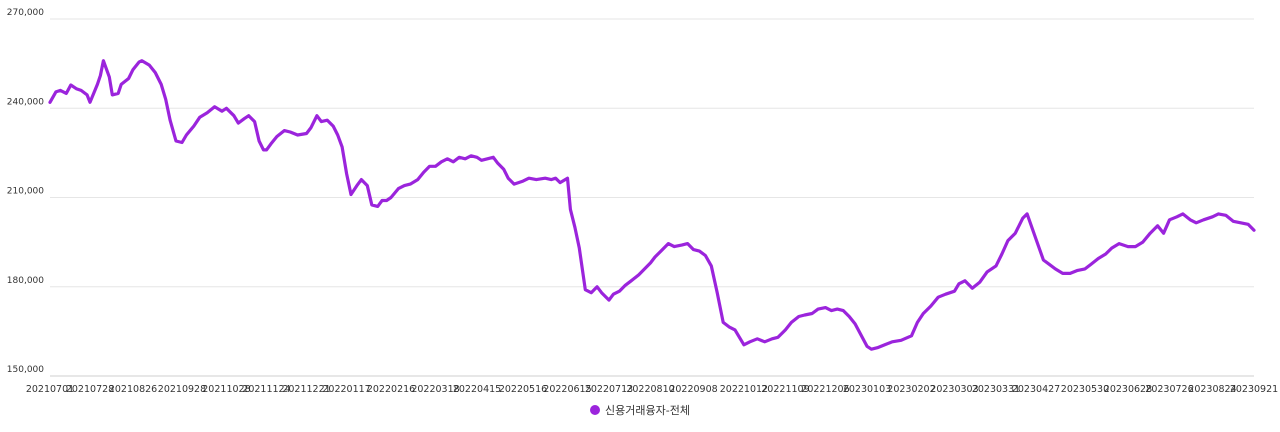  Describe the element at coordinates (595, 410) in the screenshot. I see `legend-marker-icon` at that location.